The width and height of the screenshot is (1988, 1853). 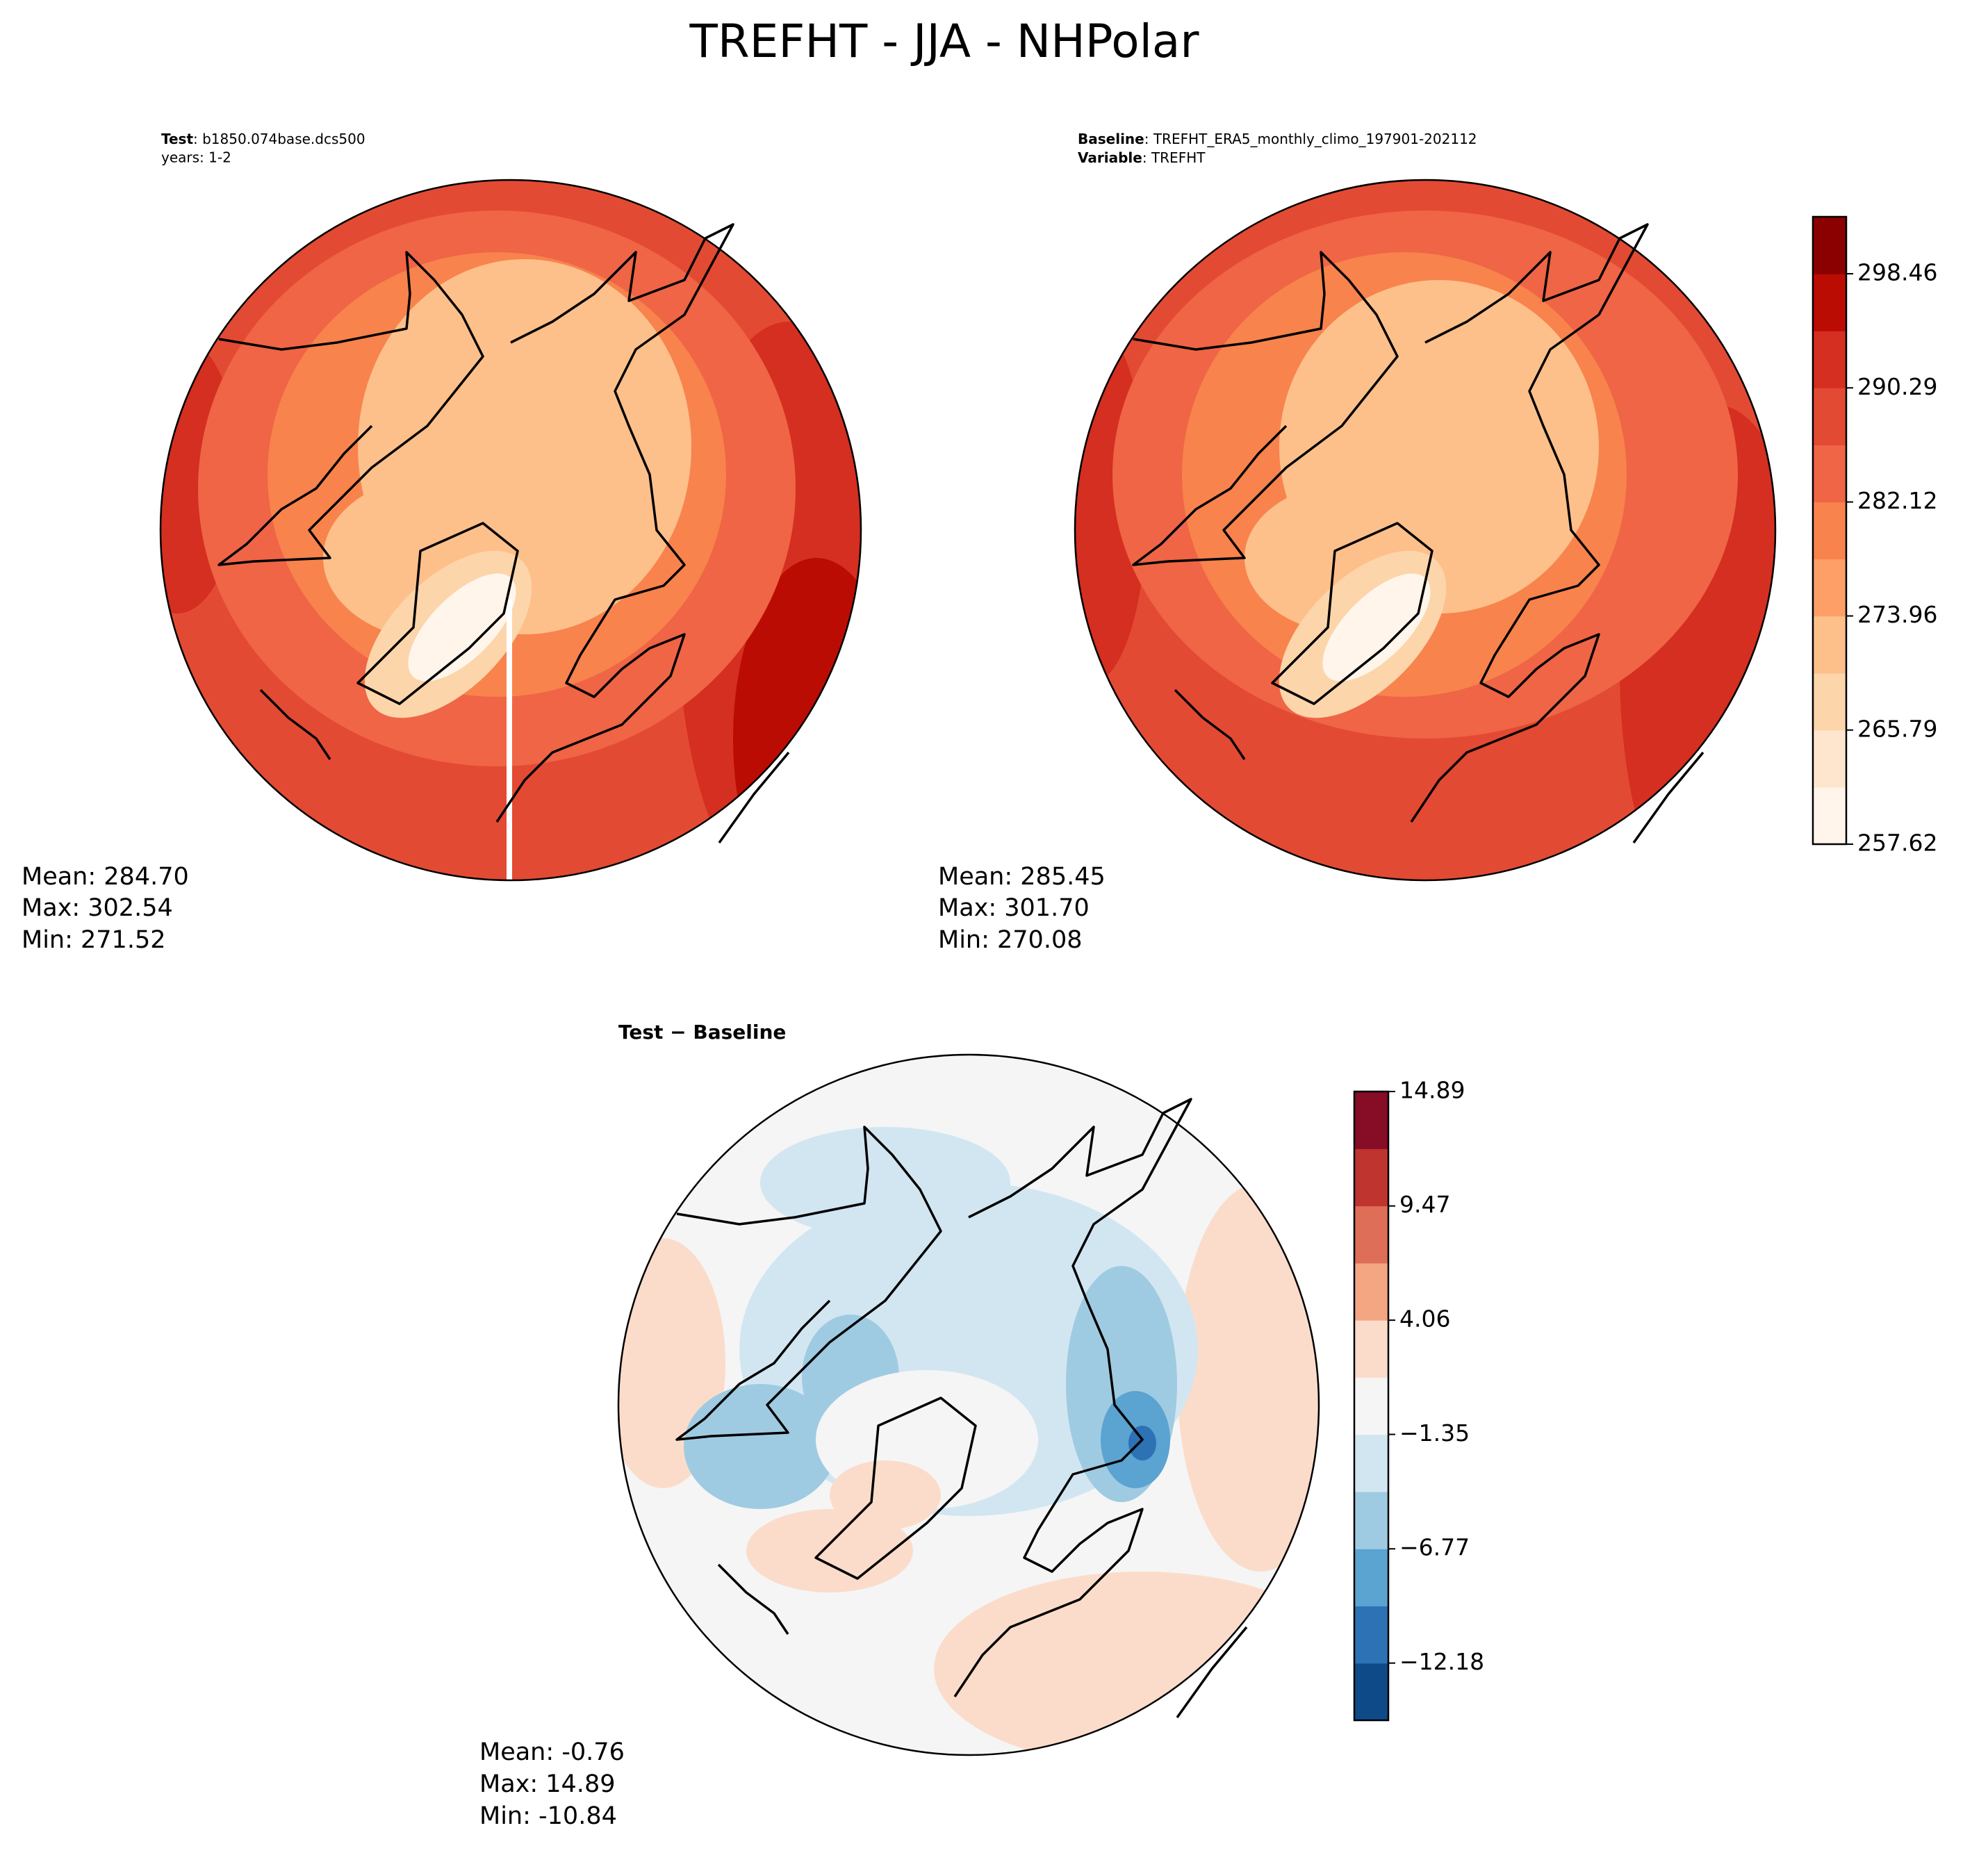 What do you see at coordinates (177, 139) in the screenshot?
I see `panel-label: Test` at bounding box center [177, 139].